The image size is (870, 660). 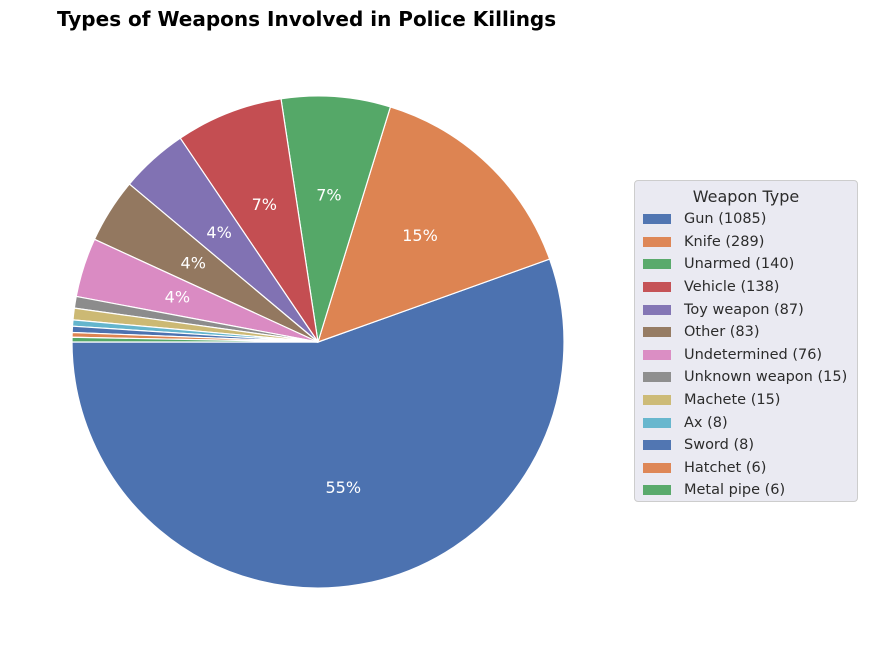 I want to click on legend-entry: Undetermined (76), so click(x=746, y=355).